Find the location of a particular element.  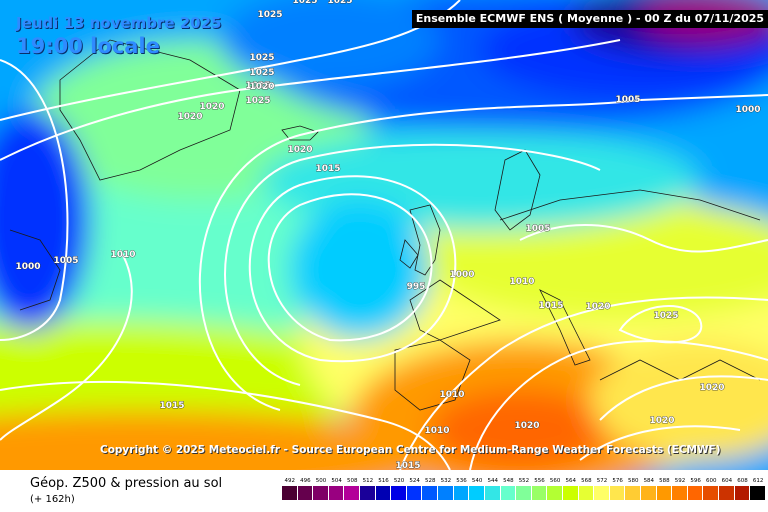

legend-value: 496 is located at coordinates (305, 481).